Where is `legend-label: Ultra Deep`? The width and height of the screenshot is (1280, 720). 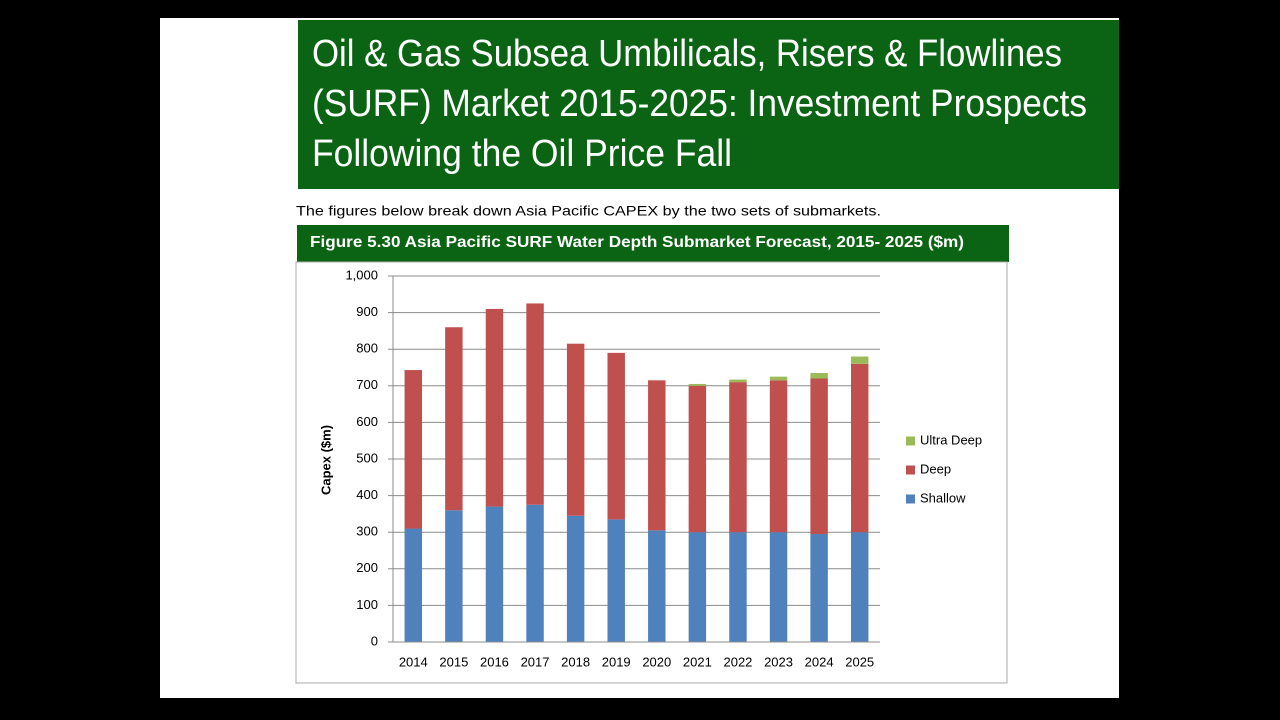 legend-label: Ultra Deep is located at coordinates (951, 439).